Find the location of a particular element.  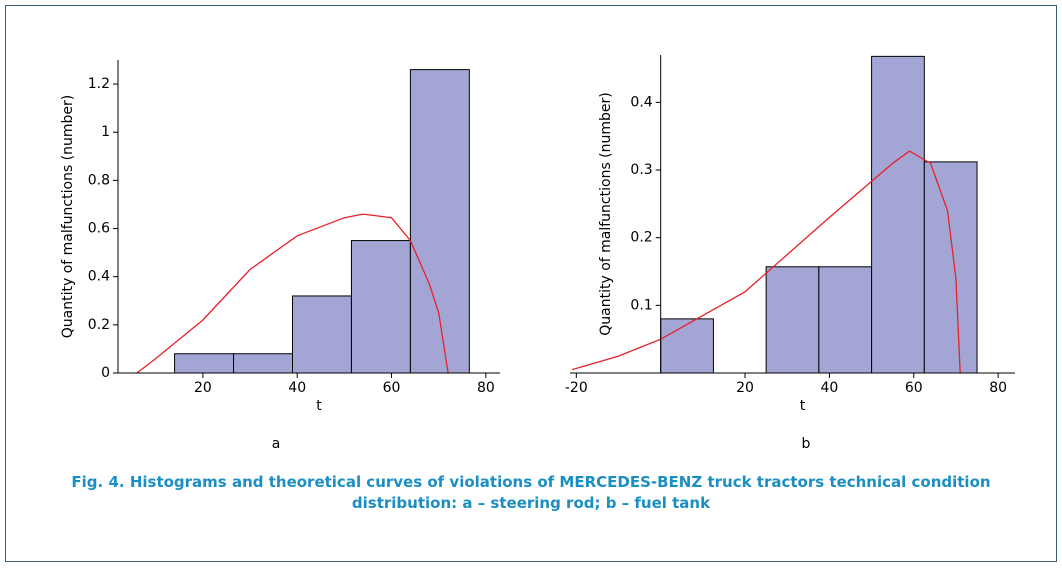

y-tick-label: 1 is located at coordinates (105, 132).